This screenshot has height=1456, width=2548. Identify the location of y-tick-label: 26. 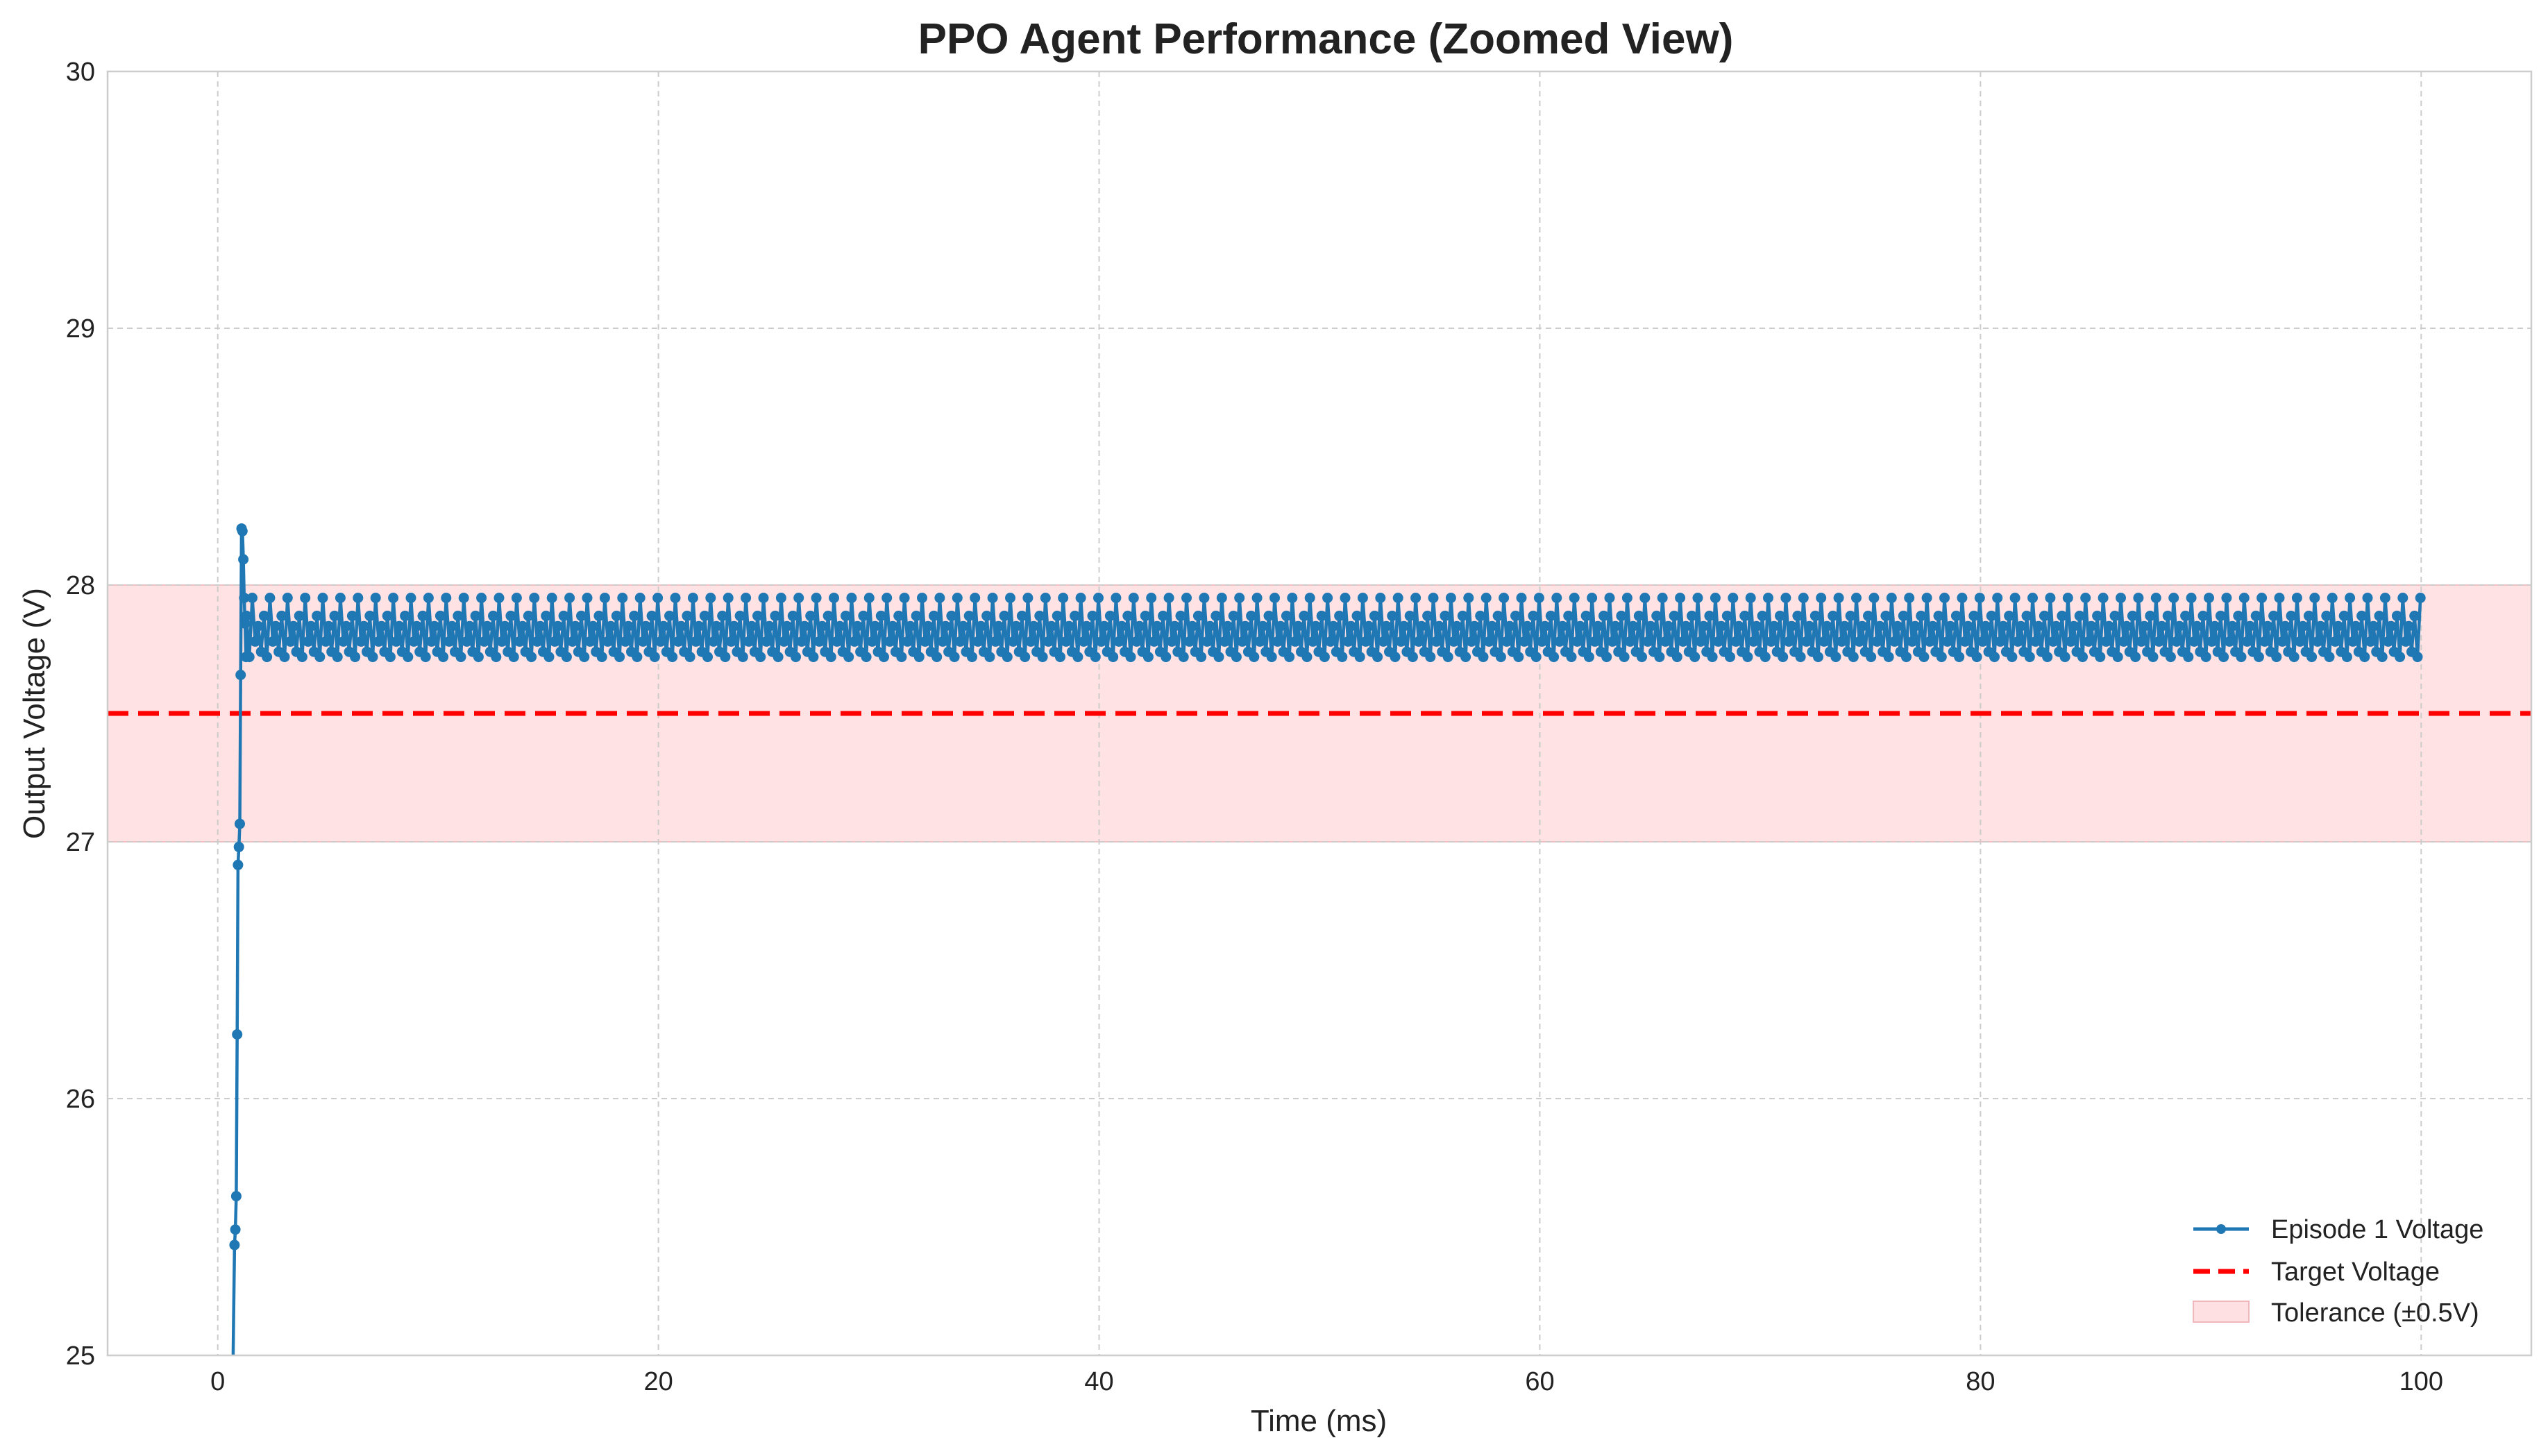
(80, 1099).